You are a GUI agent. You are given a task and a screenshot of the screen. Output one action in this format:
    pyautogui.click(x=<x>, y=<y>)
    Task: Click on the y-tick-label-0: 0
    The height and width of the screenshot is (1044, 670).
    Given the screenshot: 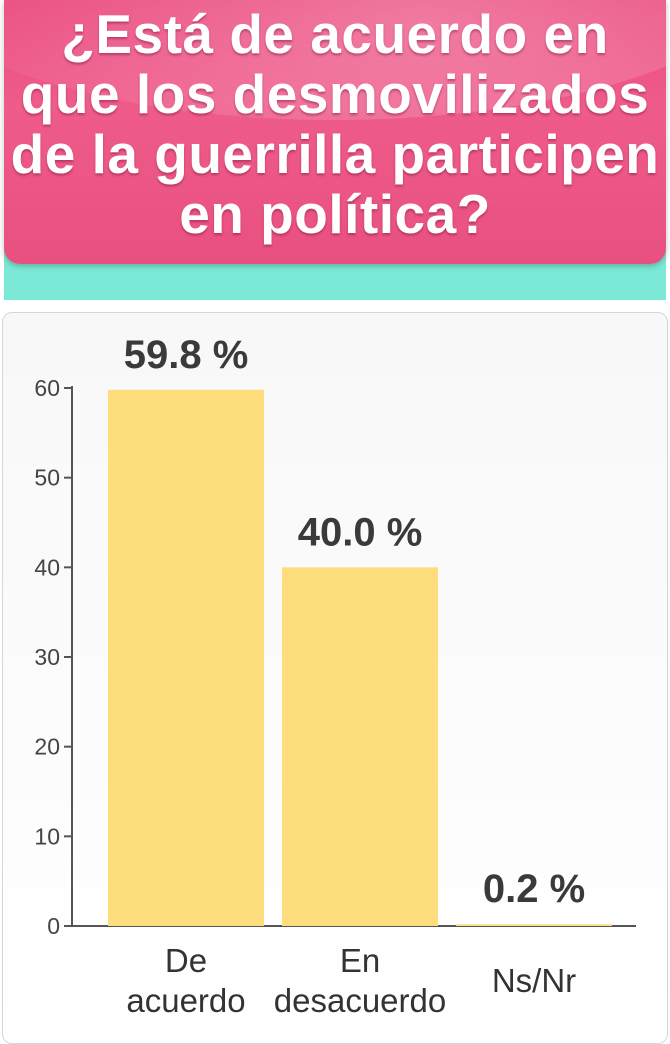 What is the action you would take?
    pyautogui.click(x=53, y=926)
    